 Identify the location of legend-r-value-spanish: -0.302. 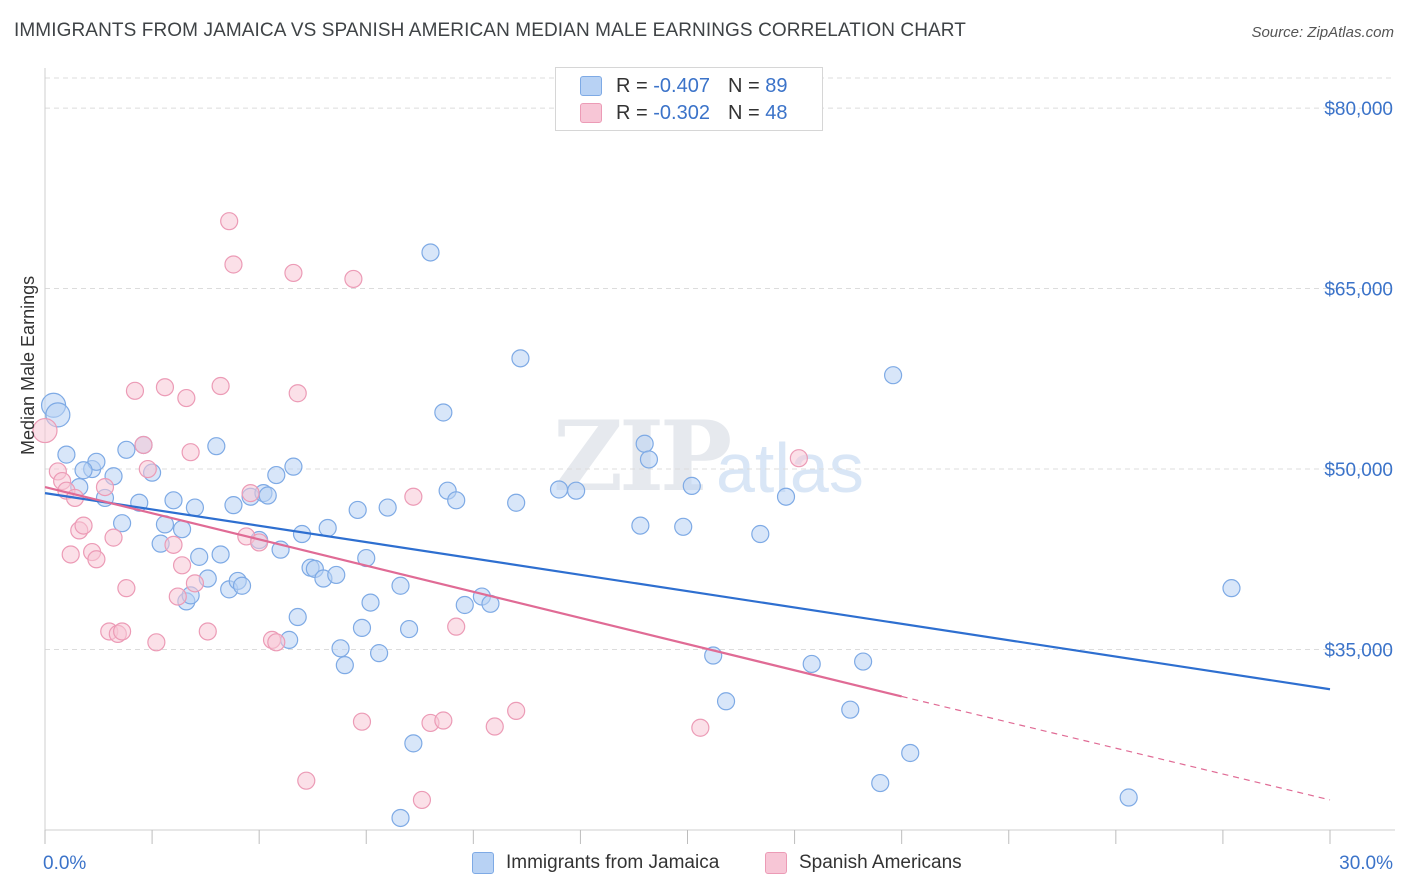
(681, 112).